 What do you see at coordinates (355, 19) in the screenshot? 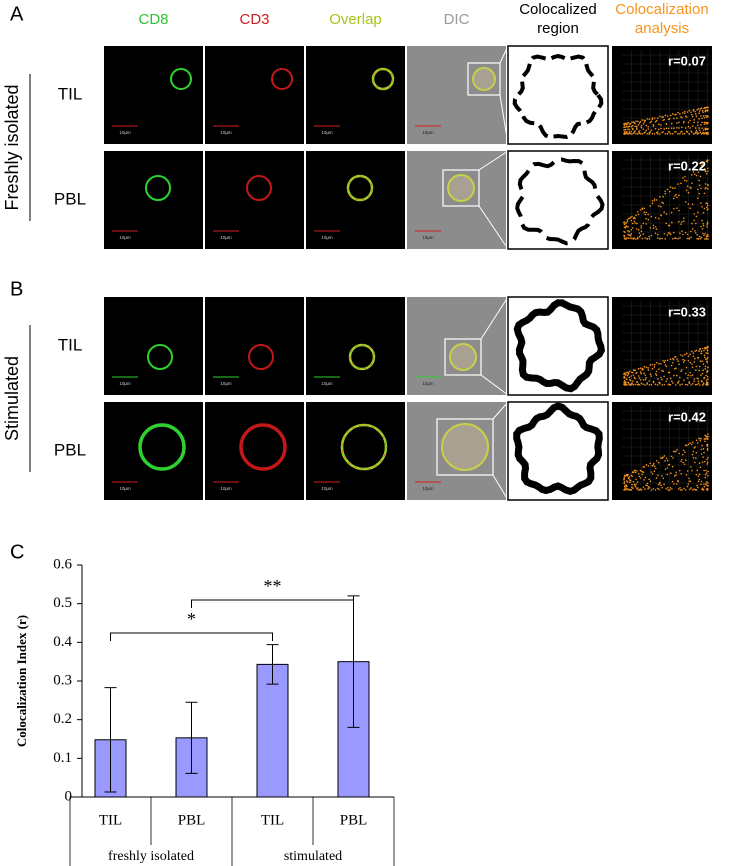
I see `column-header: Overlap` at bounding box center [355, 19].